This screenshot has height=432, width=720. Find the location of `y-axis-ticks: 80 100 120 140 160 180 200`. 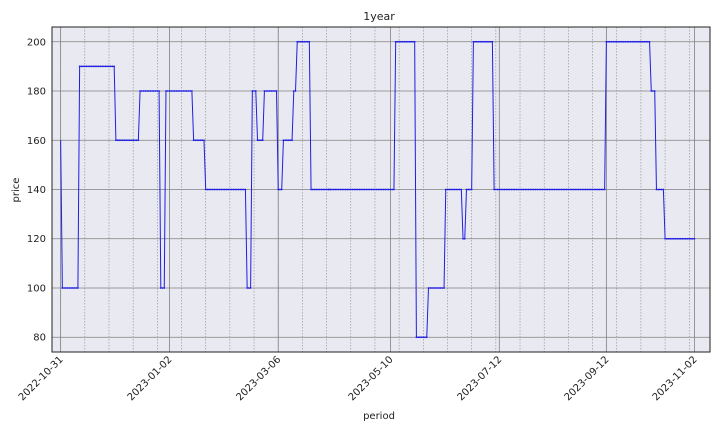

y-axis-ticks: 80 100 120 140 160 180 200 is located at coordinates (36, 190).